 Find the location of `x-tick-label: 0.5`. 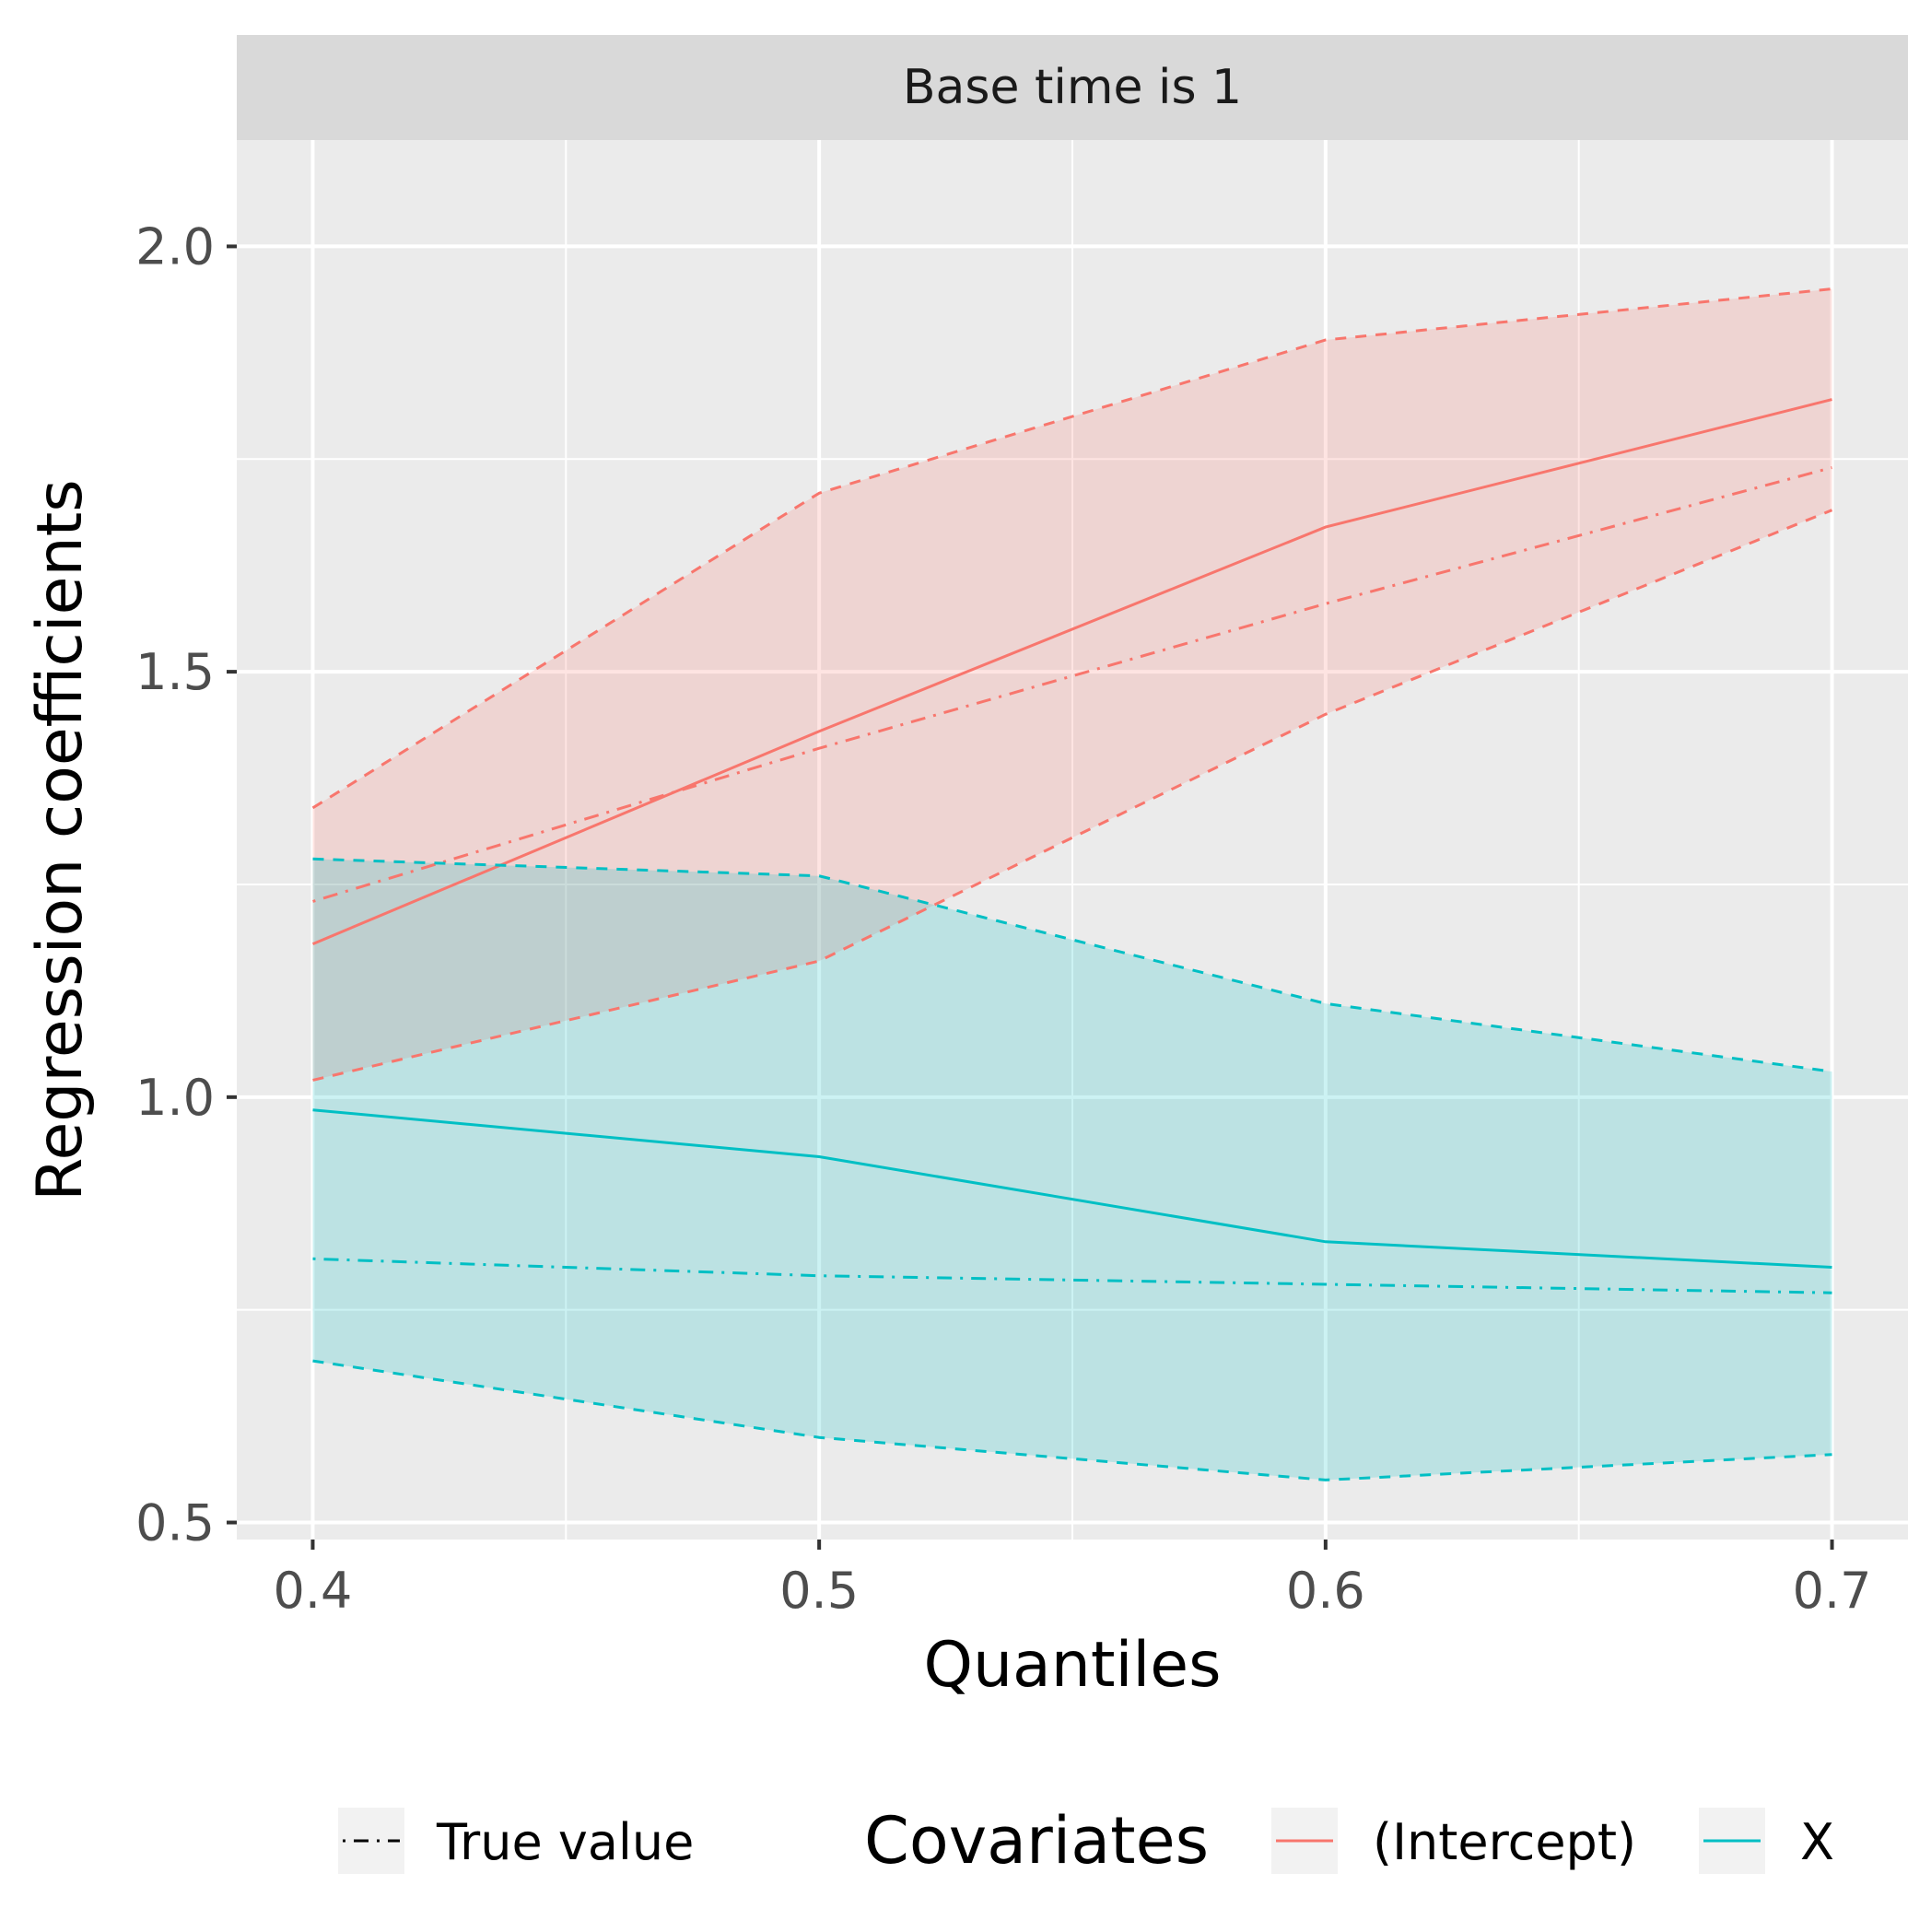

x-tick-label: 0.5 is located at coordinates (819, 1591).